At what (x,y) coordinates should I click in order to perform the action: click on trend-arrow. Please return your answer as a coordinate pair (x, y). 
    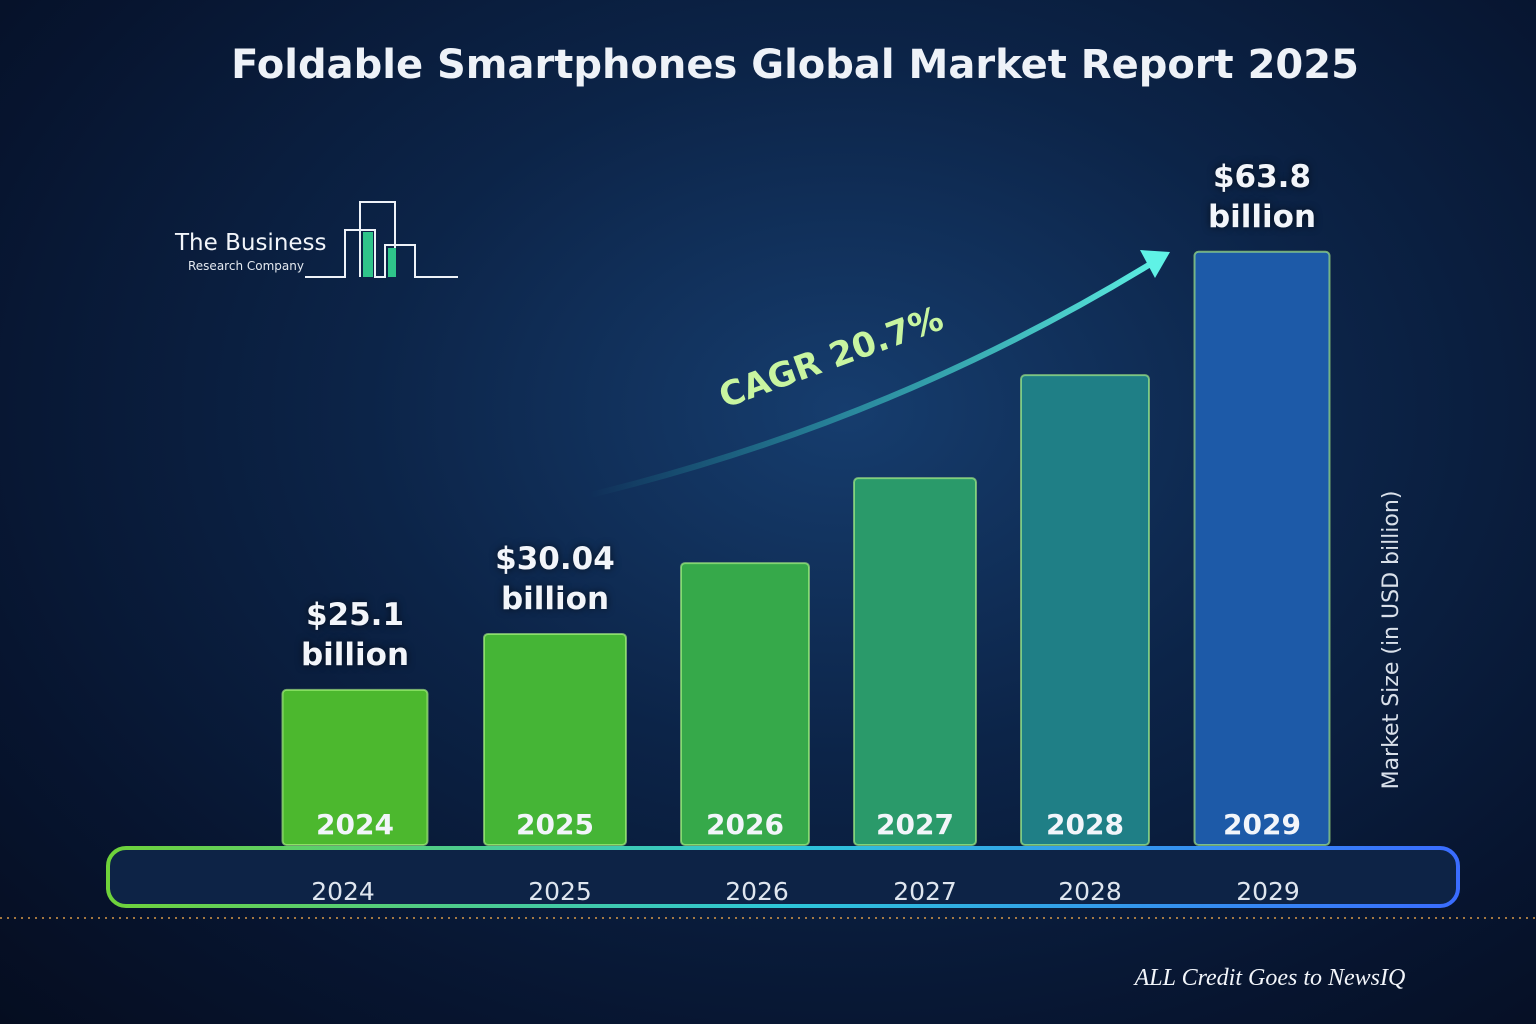
    Looking at the image, I should click on (878, 375).